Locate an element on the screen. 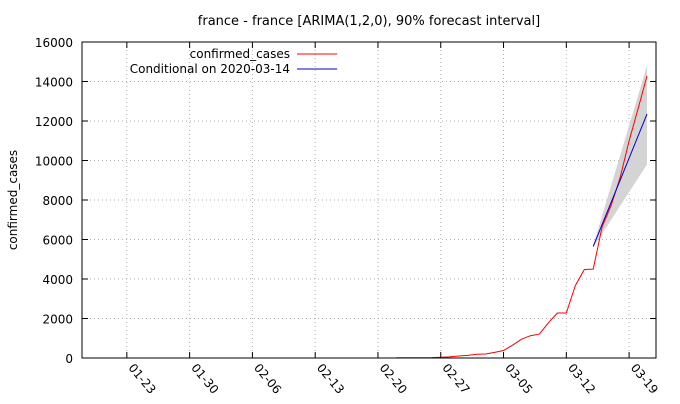 This screenshot has width=680, height=404. x-tick-label: 01-30 is located at coordinates (204, 379).